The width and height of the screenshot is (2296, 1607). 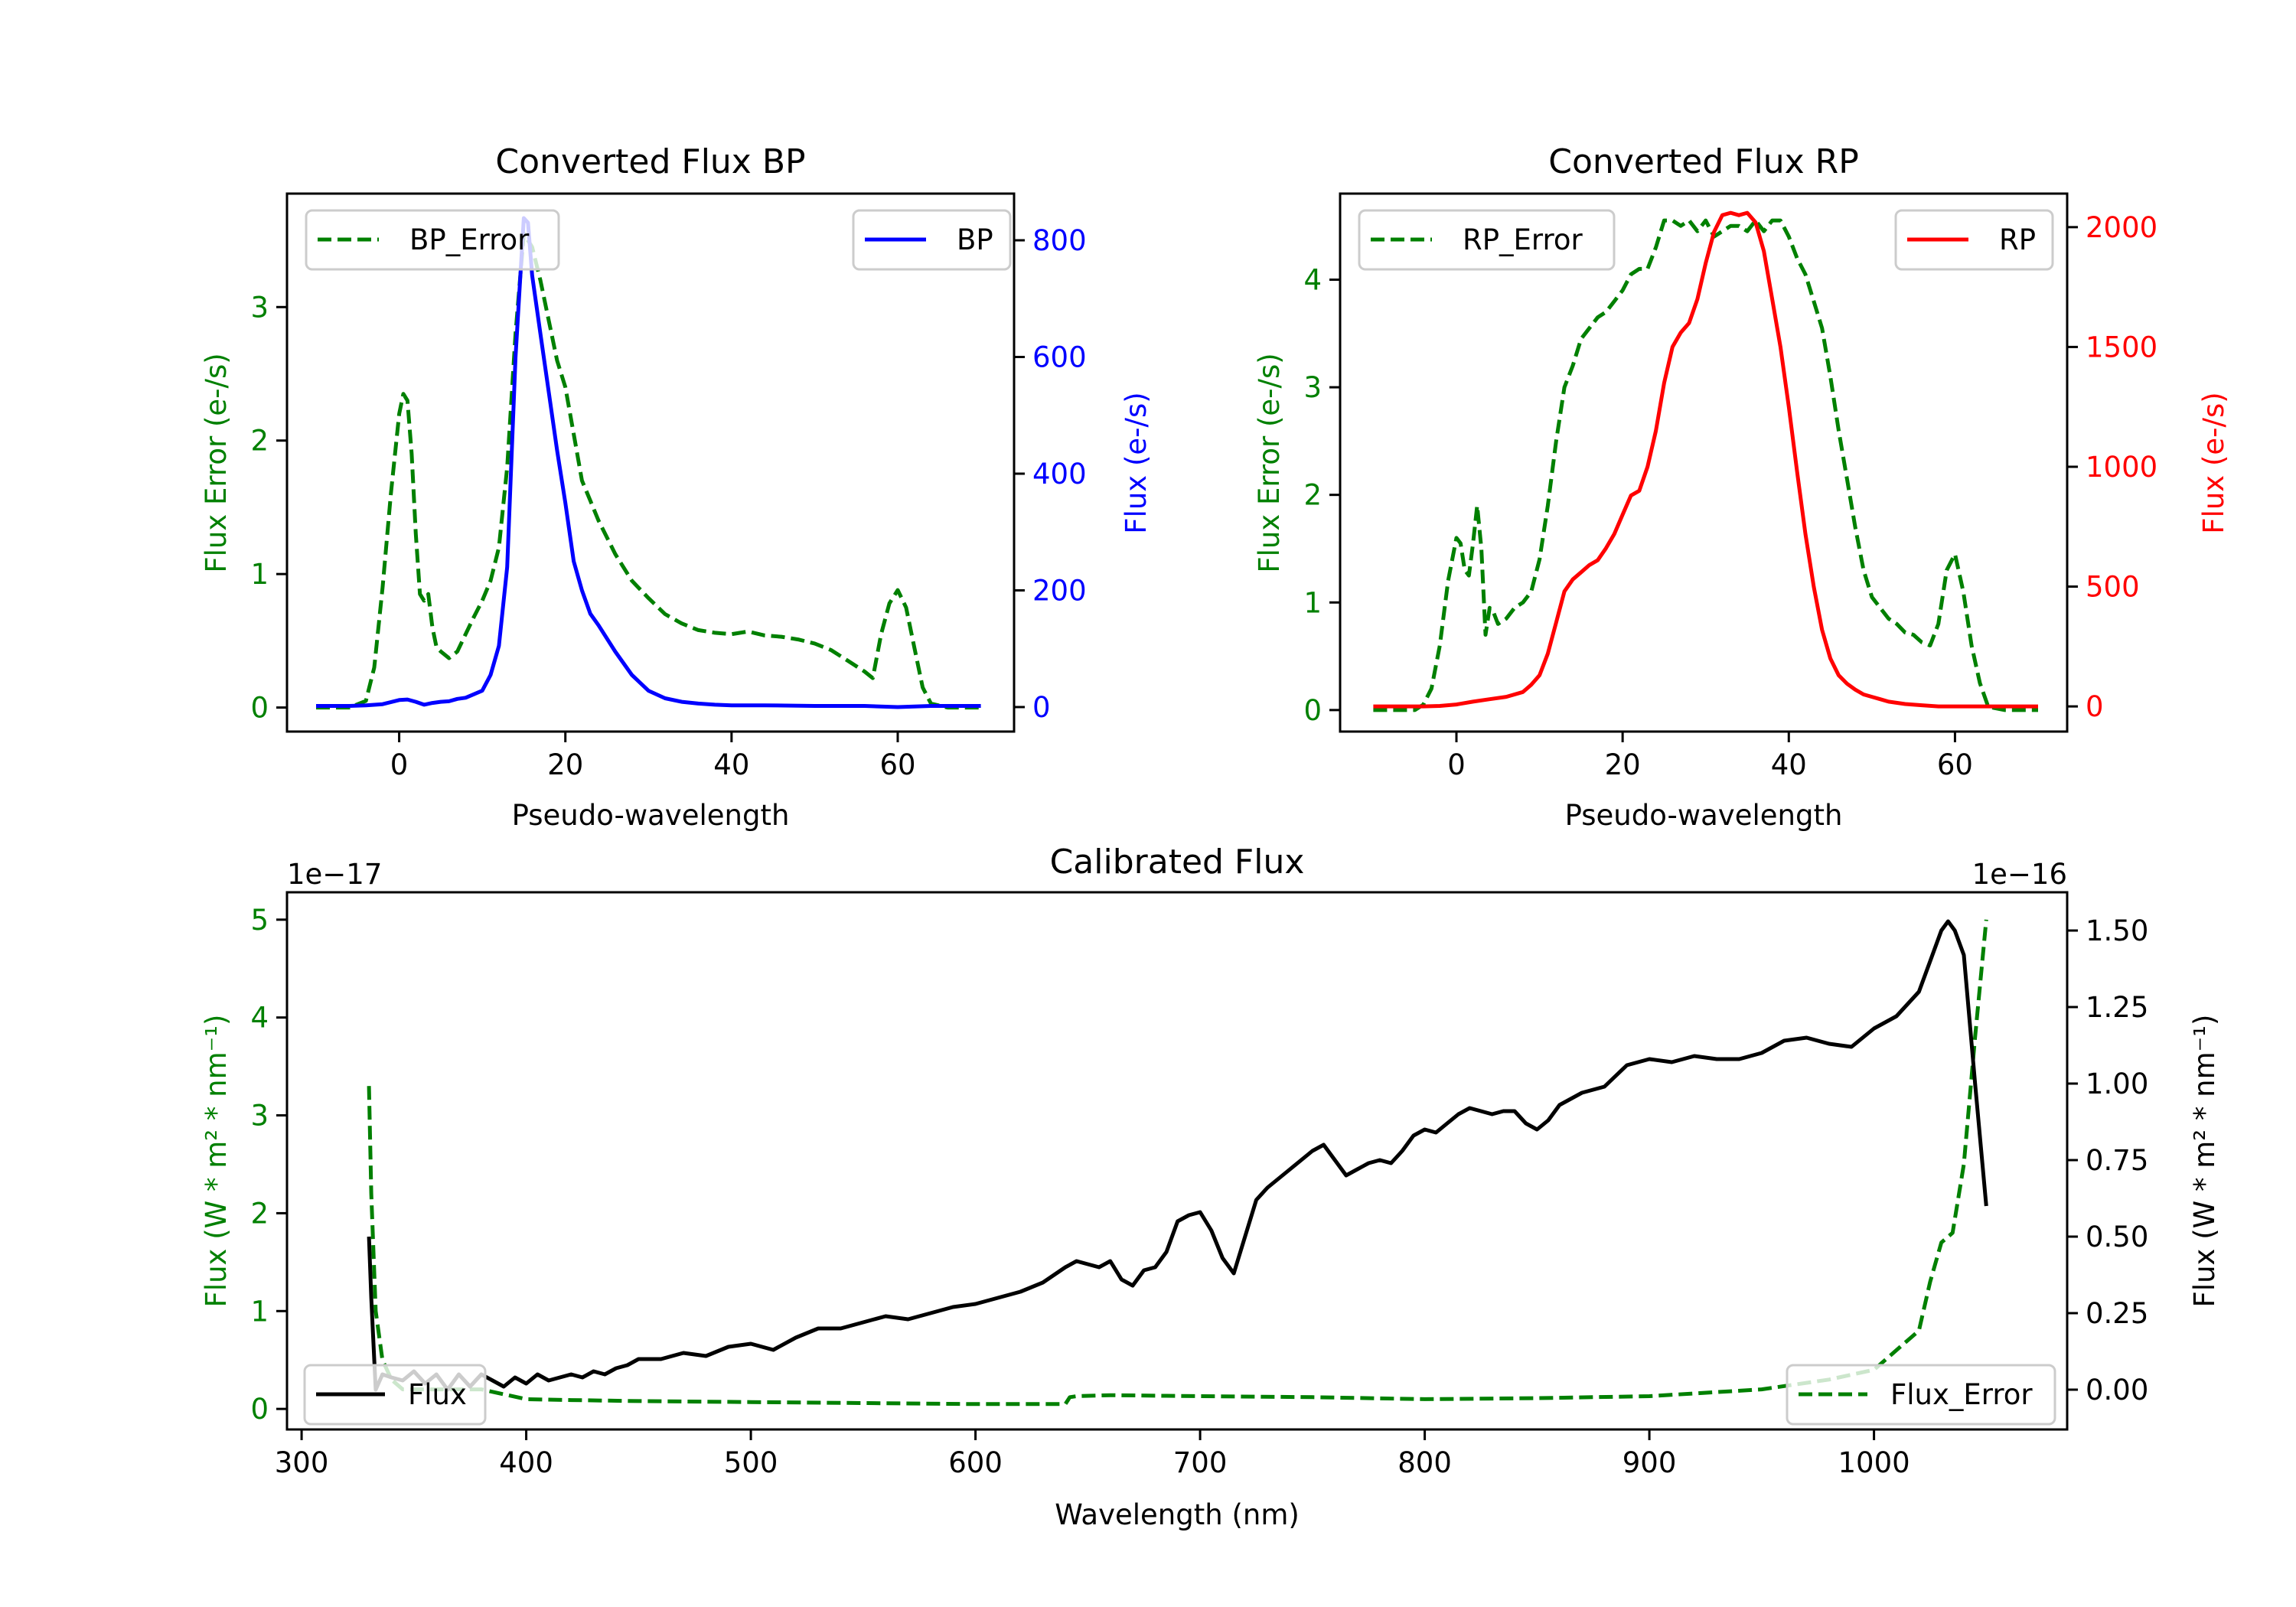 I want to click on bp-left-y-tick-label: 1, so click(x=259, y=575).